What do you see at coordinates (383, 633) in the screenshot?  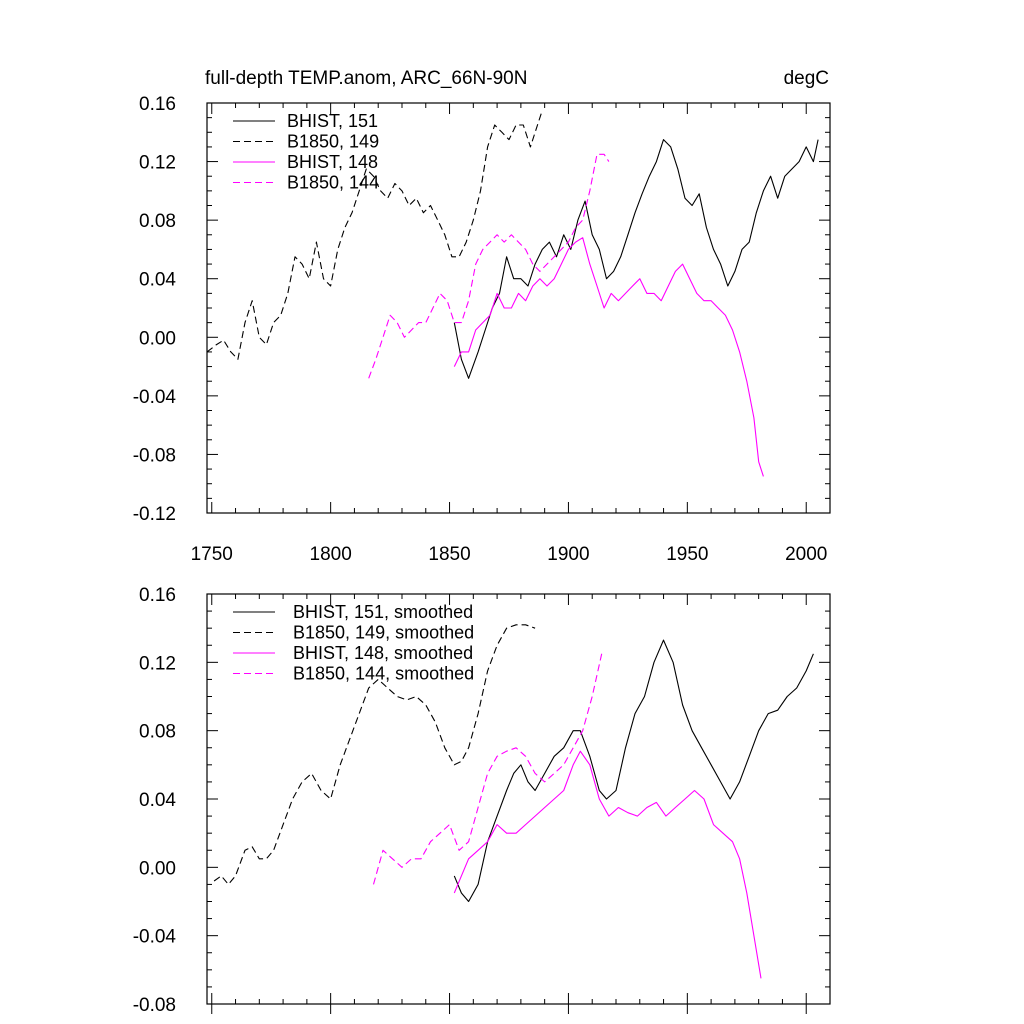 I see `legend-label: B1850, 149, smoothed` at bounding box center [383, 633].